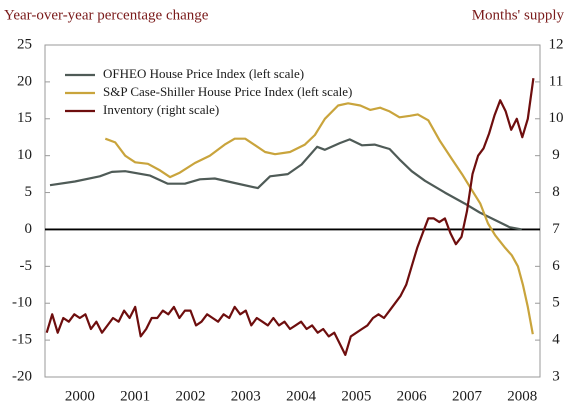 Image resolution: width=568 pixels, height=409 pixels. What do you see at coordinates (556, 266) in the screenshot?
I see `y2-tick-label: 6` at bounding box center [556, 266].